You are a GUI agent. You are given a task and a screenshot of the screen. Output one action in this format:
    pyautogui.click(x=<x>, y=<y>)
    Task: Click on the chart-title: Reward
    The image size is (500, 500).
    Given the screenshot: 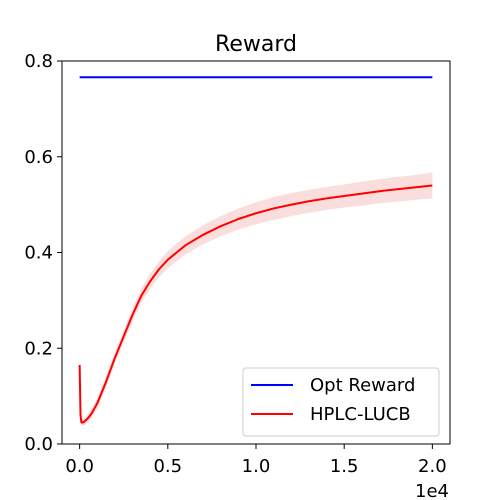 What is the action you would take?
    pyautogui.click(x=256, y=44)
    